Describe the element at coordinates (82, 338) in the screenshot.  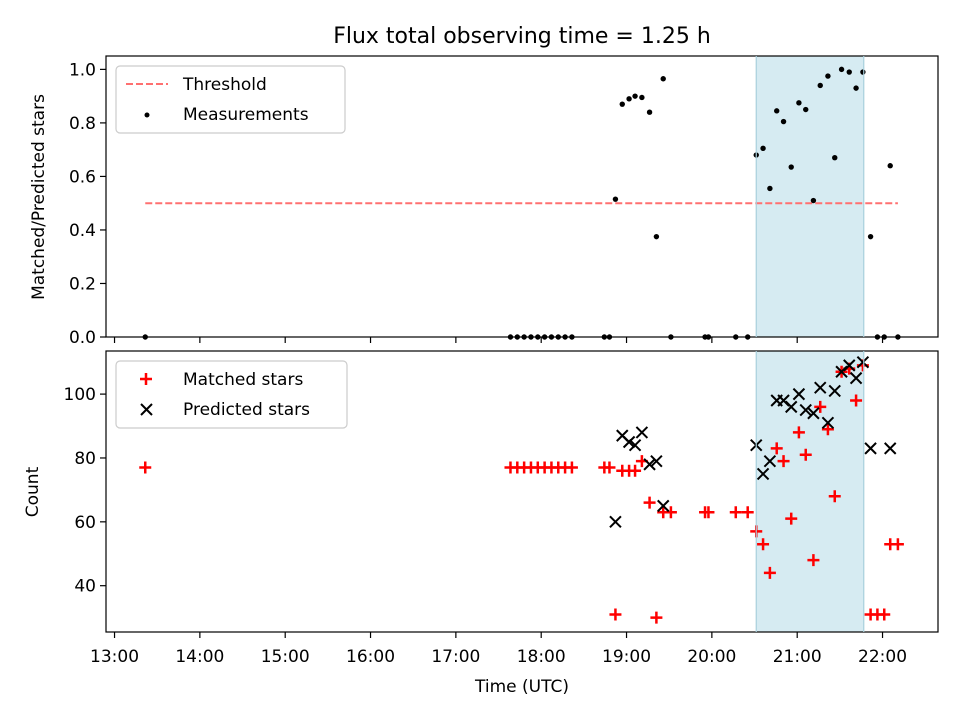
I see `top-ytick-label: 0.0` at that location.